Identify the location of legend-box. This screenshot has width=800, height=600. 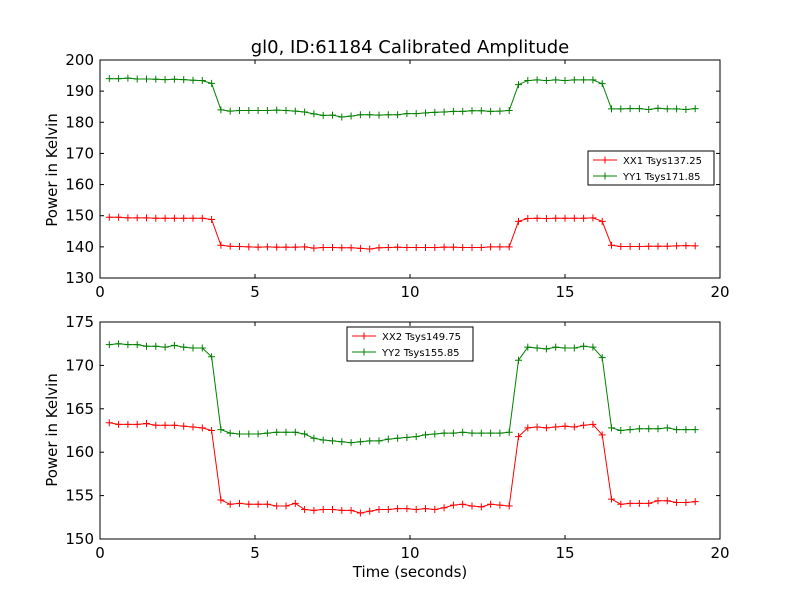
(651, 168).